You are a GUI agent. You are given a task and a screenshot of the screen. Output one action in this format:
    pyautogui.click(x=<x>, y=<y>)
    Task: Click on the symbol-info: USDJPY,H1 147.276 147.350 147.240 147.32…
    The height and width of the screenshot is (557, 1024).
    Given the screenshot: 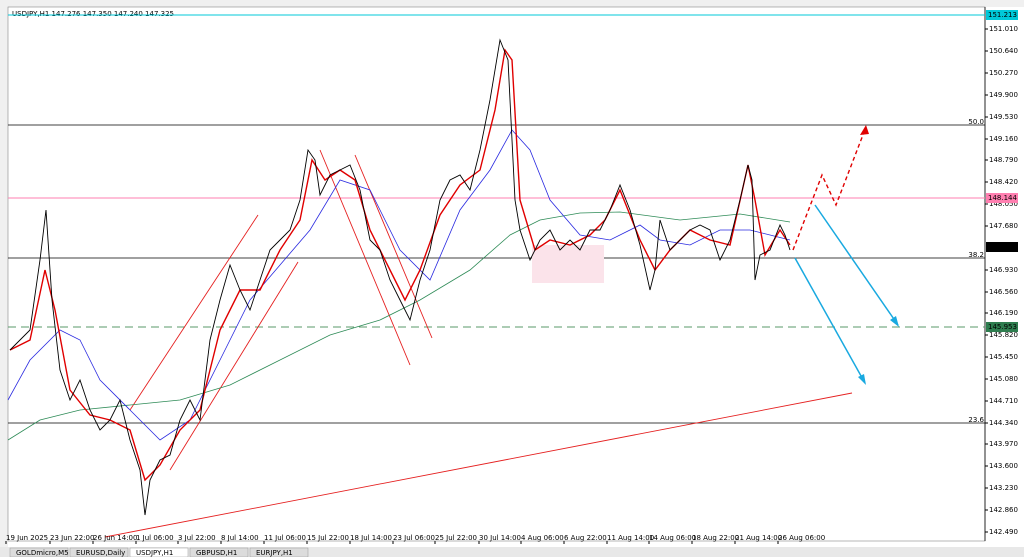 What is the action you would take?
    pyautogui.click(x=93, y=14)
    